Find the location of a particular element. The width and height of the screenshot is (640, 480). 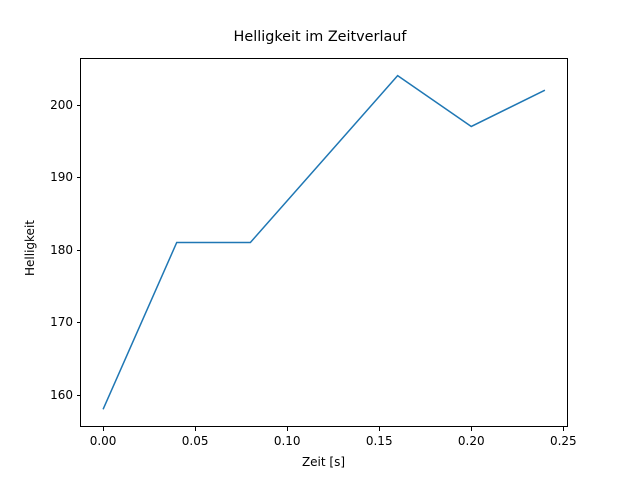

x-tick-label: 0.10 is located at coordinates (287, 441).